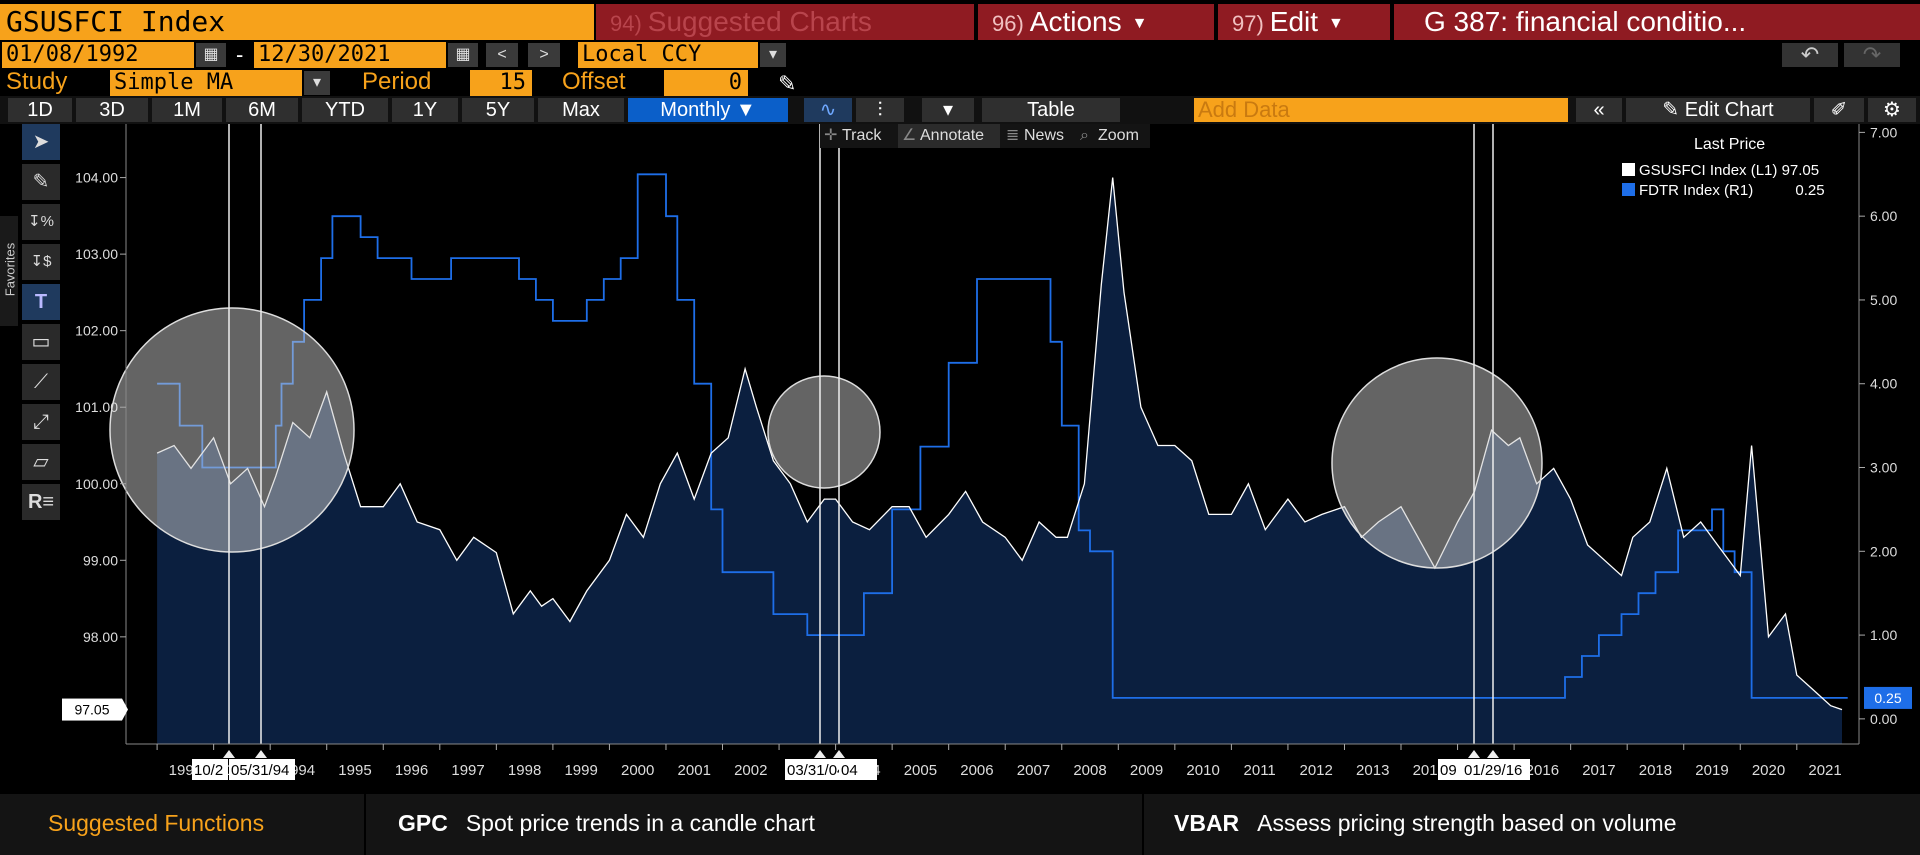 This screenshot has width=1920, height=855. I want to click on legend-name: GSUSFCI Index (L1), so click(1708, 170).